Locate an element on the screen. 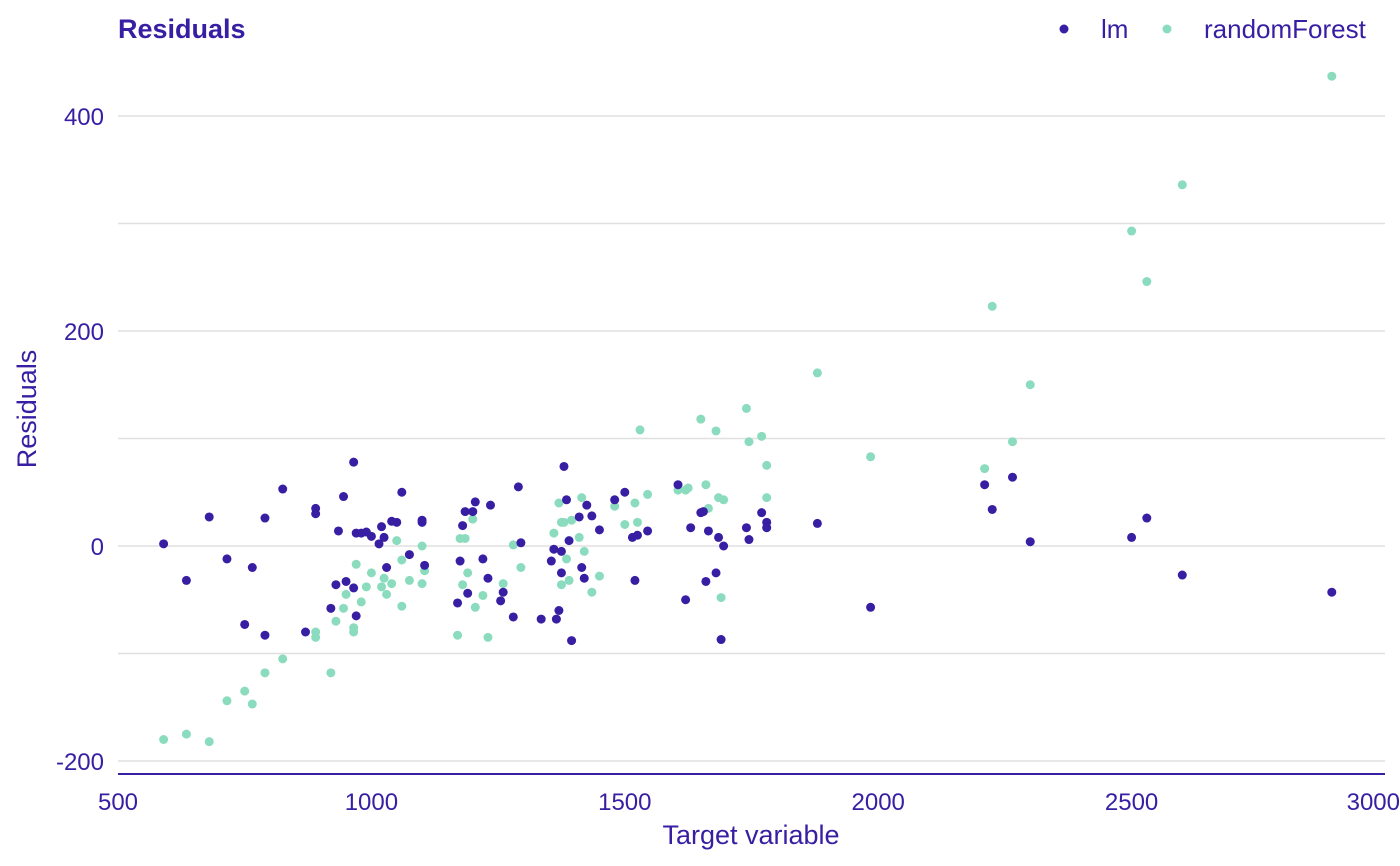 Image resolution: width=1400 pixels, height=866 pixels. x-tick-label: 500 is located at coordinates (118, 802).